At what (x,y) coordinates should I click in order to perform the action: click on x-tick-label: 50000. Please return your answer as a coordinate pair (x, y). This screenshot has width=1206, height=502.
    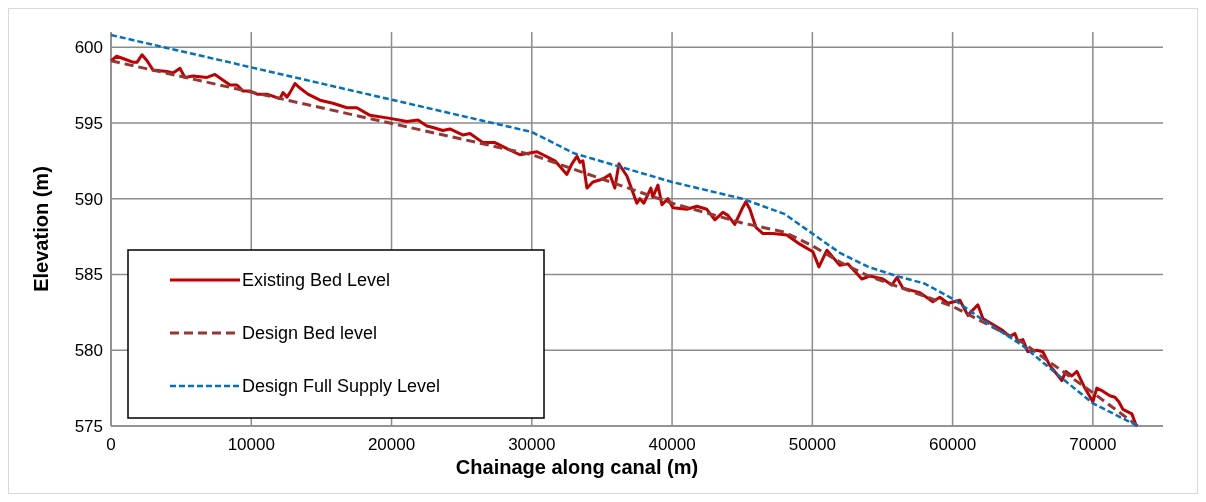
    Looking at the image, I should click on (812, 444).